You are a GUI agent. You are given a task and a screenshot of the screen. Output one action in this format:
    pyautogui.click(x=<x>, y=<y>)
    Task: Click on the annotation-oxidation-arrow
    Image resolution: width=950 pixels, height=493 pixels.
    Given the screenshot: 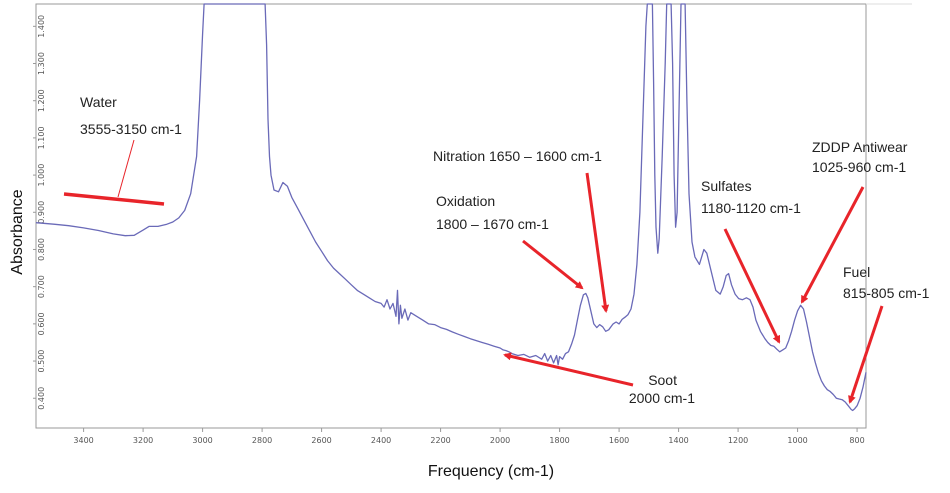 What is the action you would take?
    pyautogui.click(x=553, y=264)
    